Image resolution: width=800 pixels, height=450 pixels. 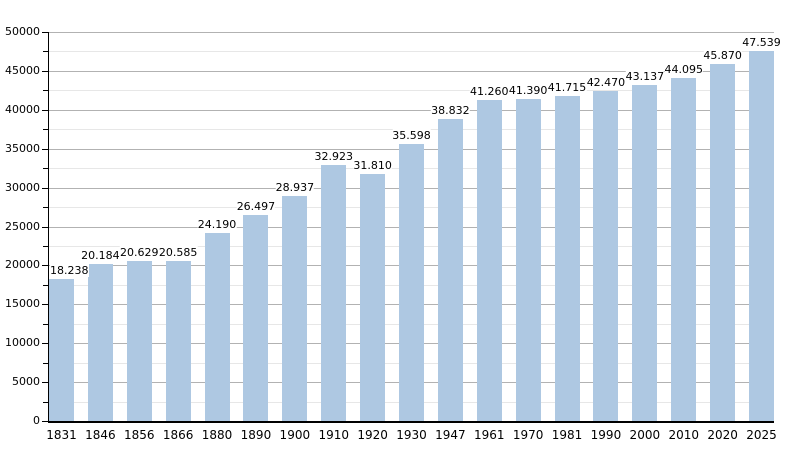 What do you see at coordinates (489, 91) in the screenshot?
I see `bar-value-label: 41.260` at bounding box center [489, 91].